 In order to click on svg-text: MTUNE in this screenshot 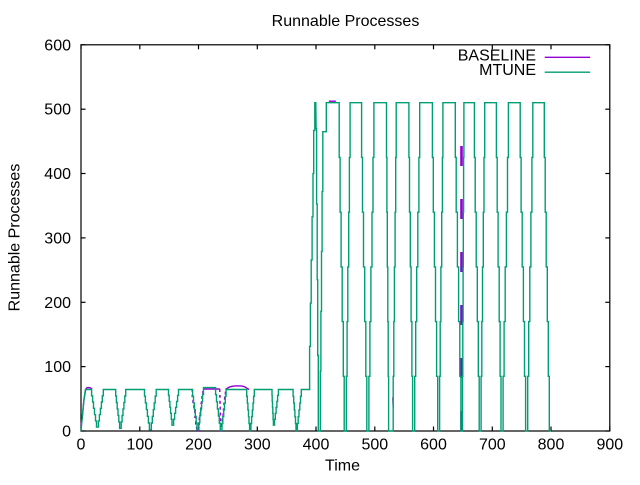, I will do `click(507, 70)`.